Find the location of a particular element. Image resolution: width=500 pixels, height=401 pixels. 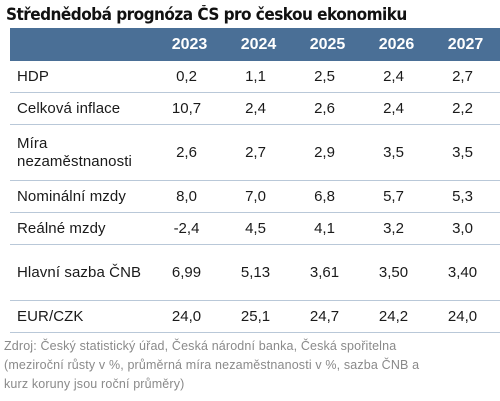

row-label: Nominální mzdy is located at coordinates (82, 196).